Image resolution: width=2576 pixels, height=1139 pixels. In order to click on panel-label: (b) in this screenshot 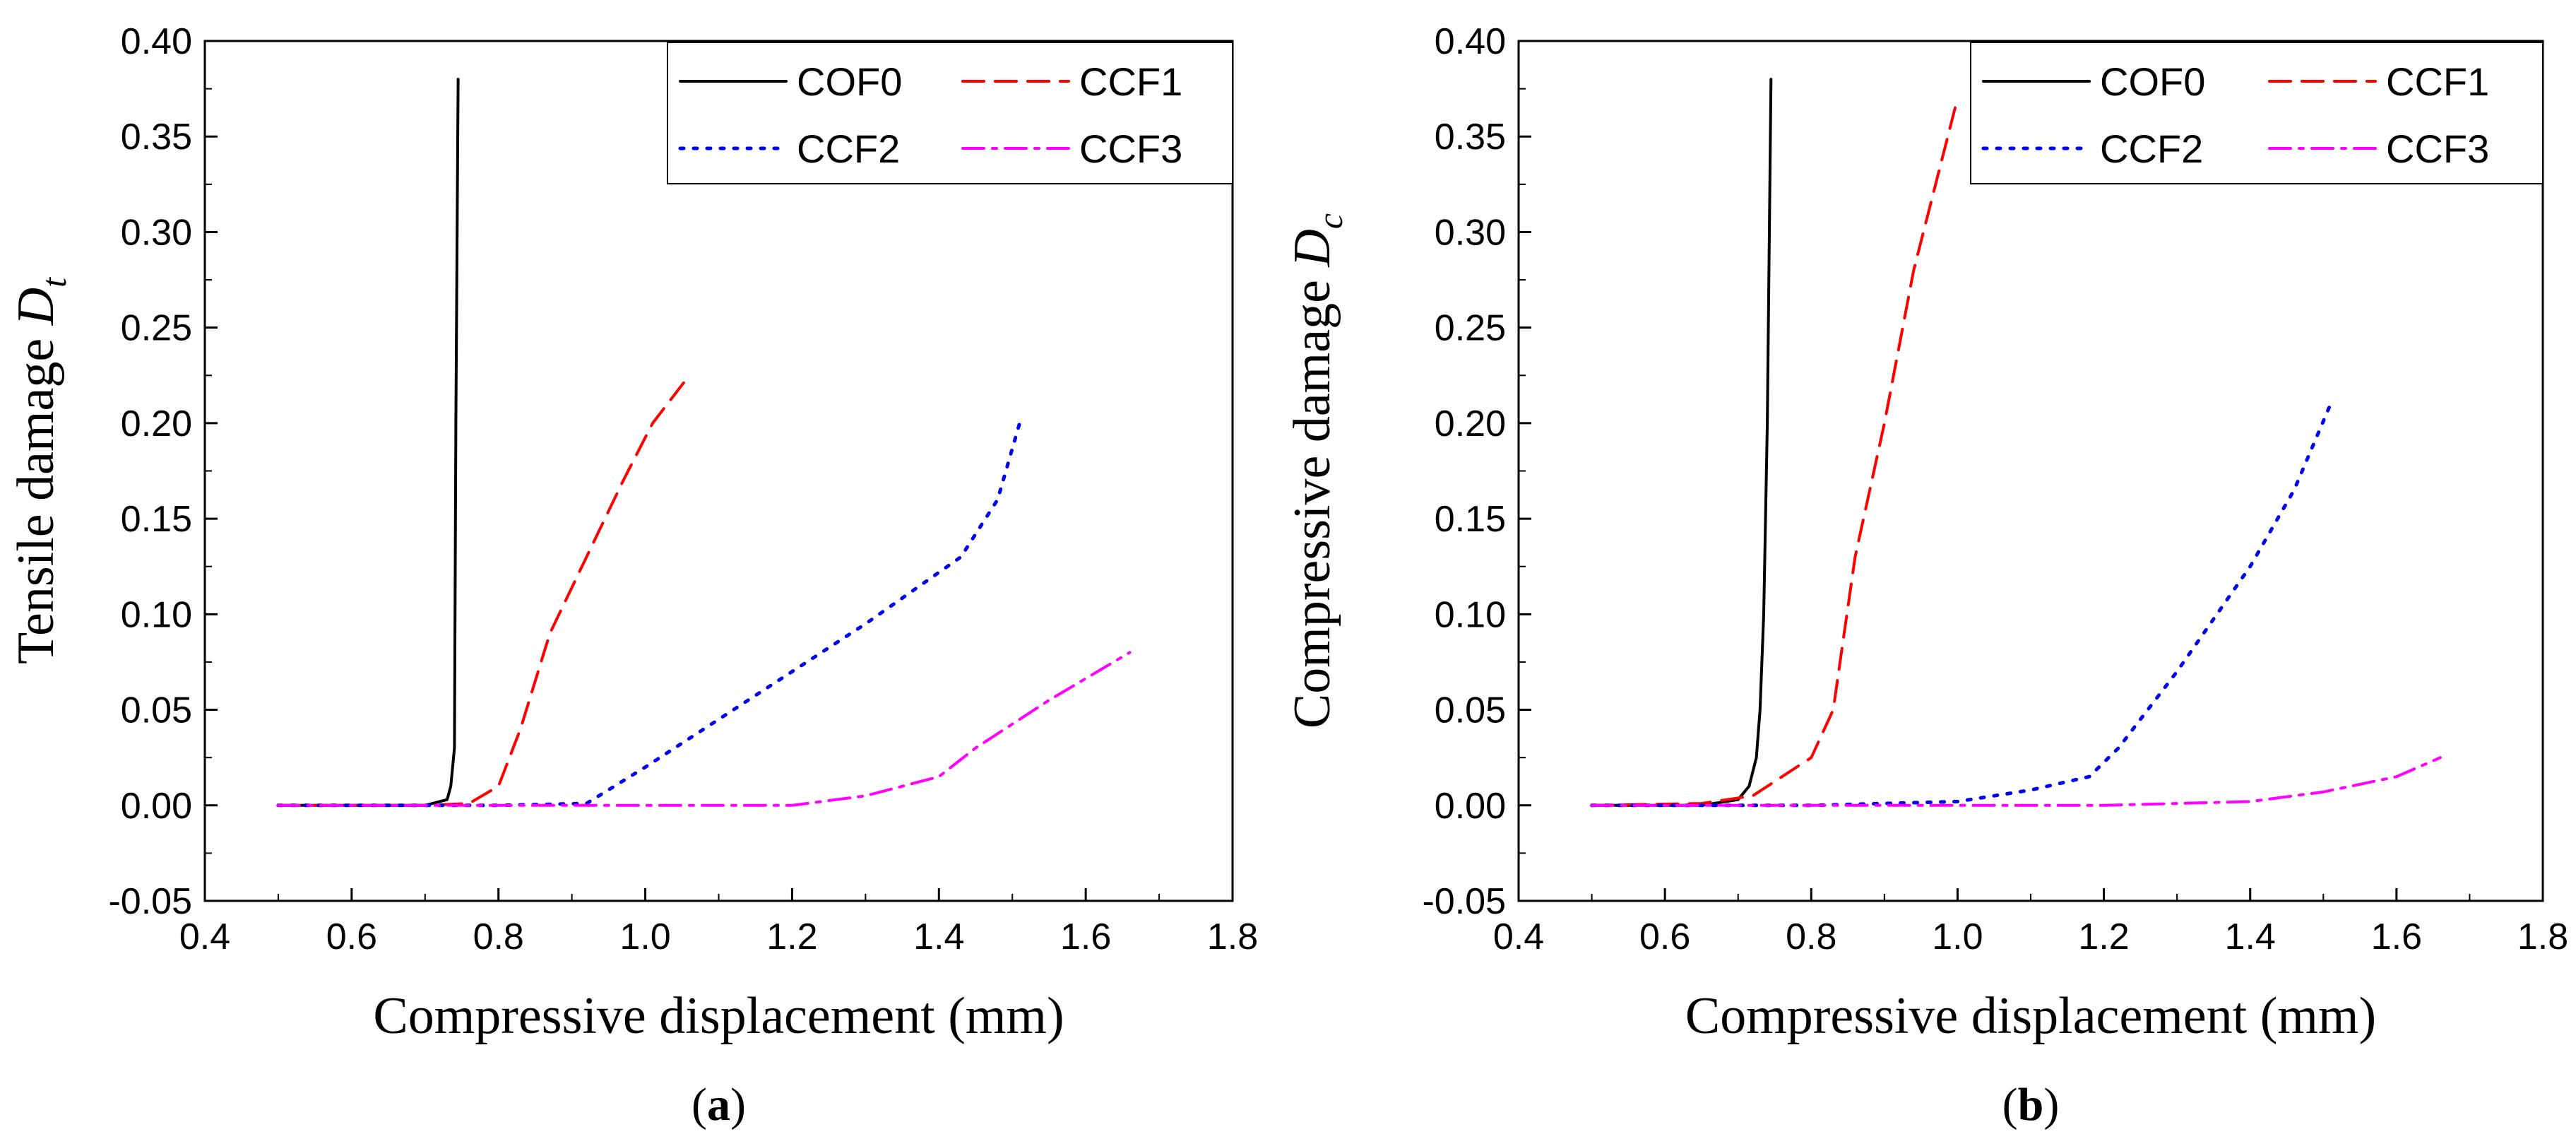, I will do `click(2031, 1105)`.